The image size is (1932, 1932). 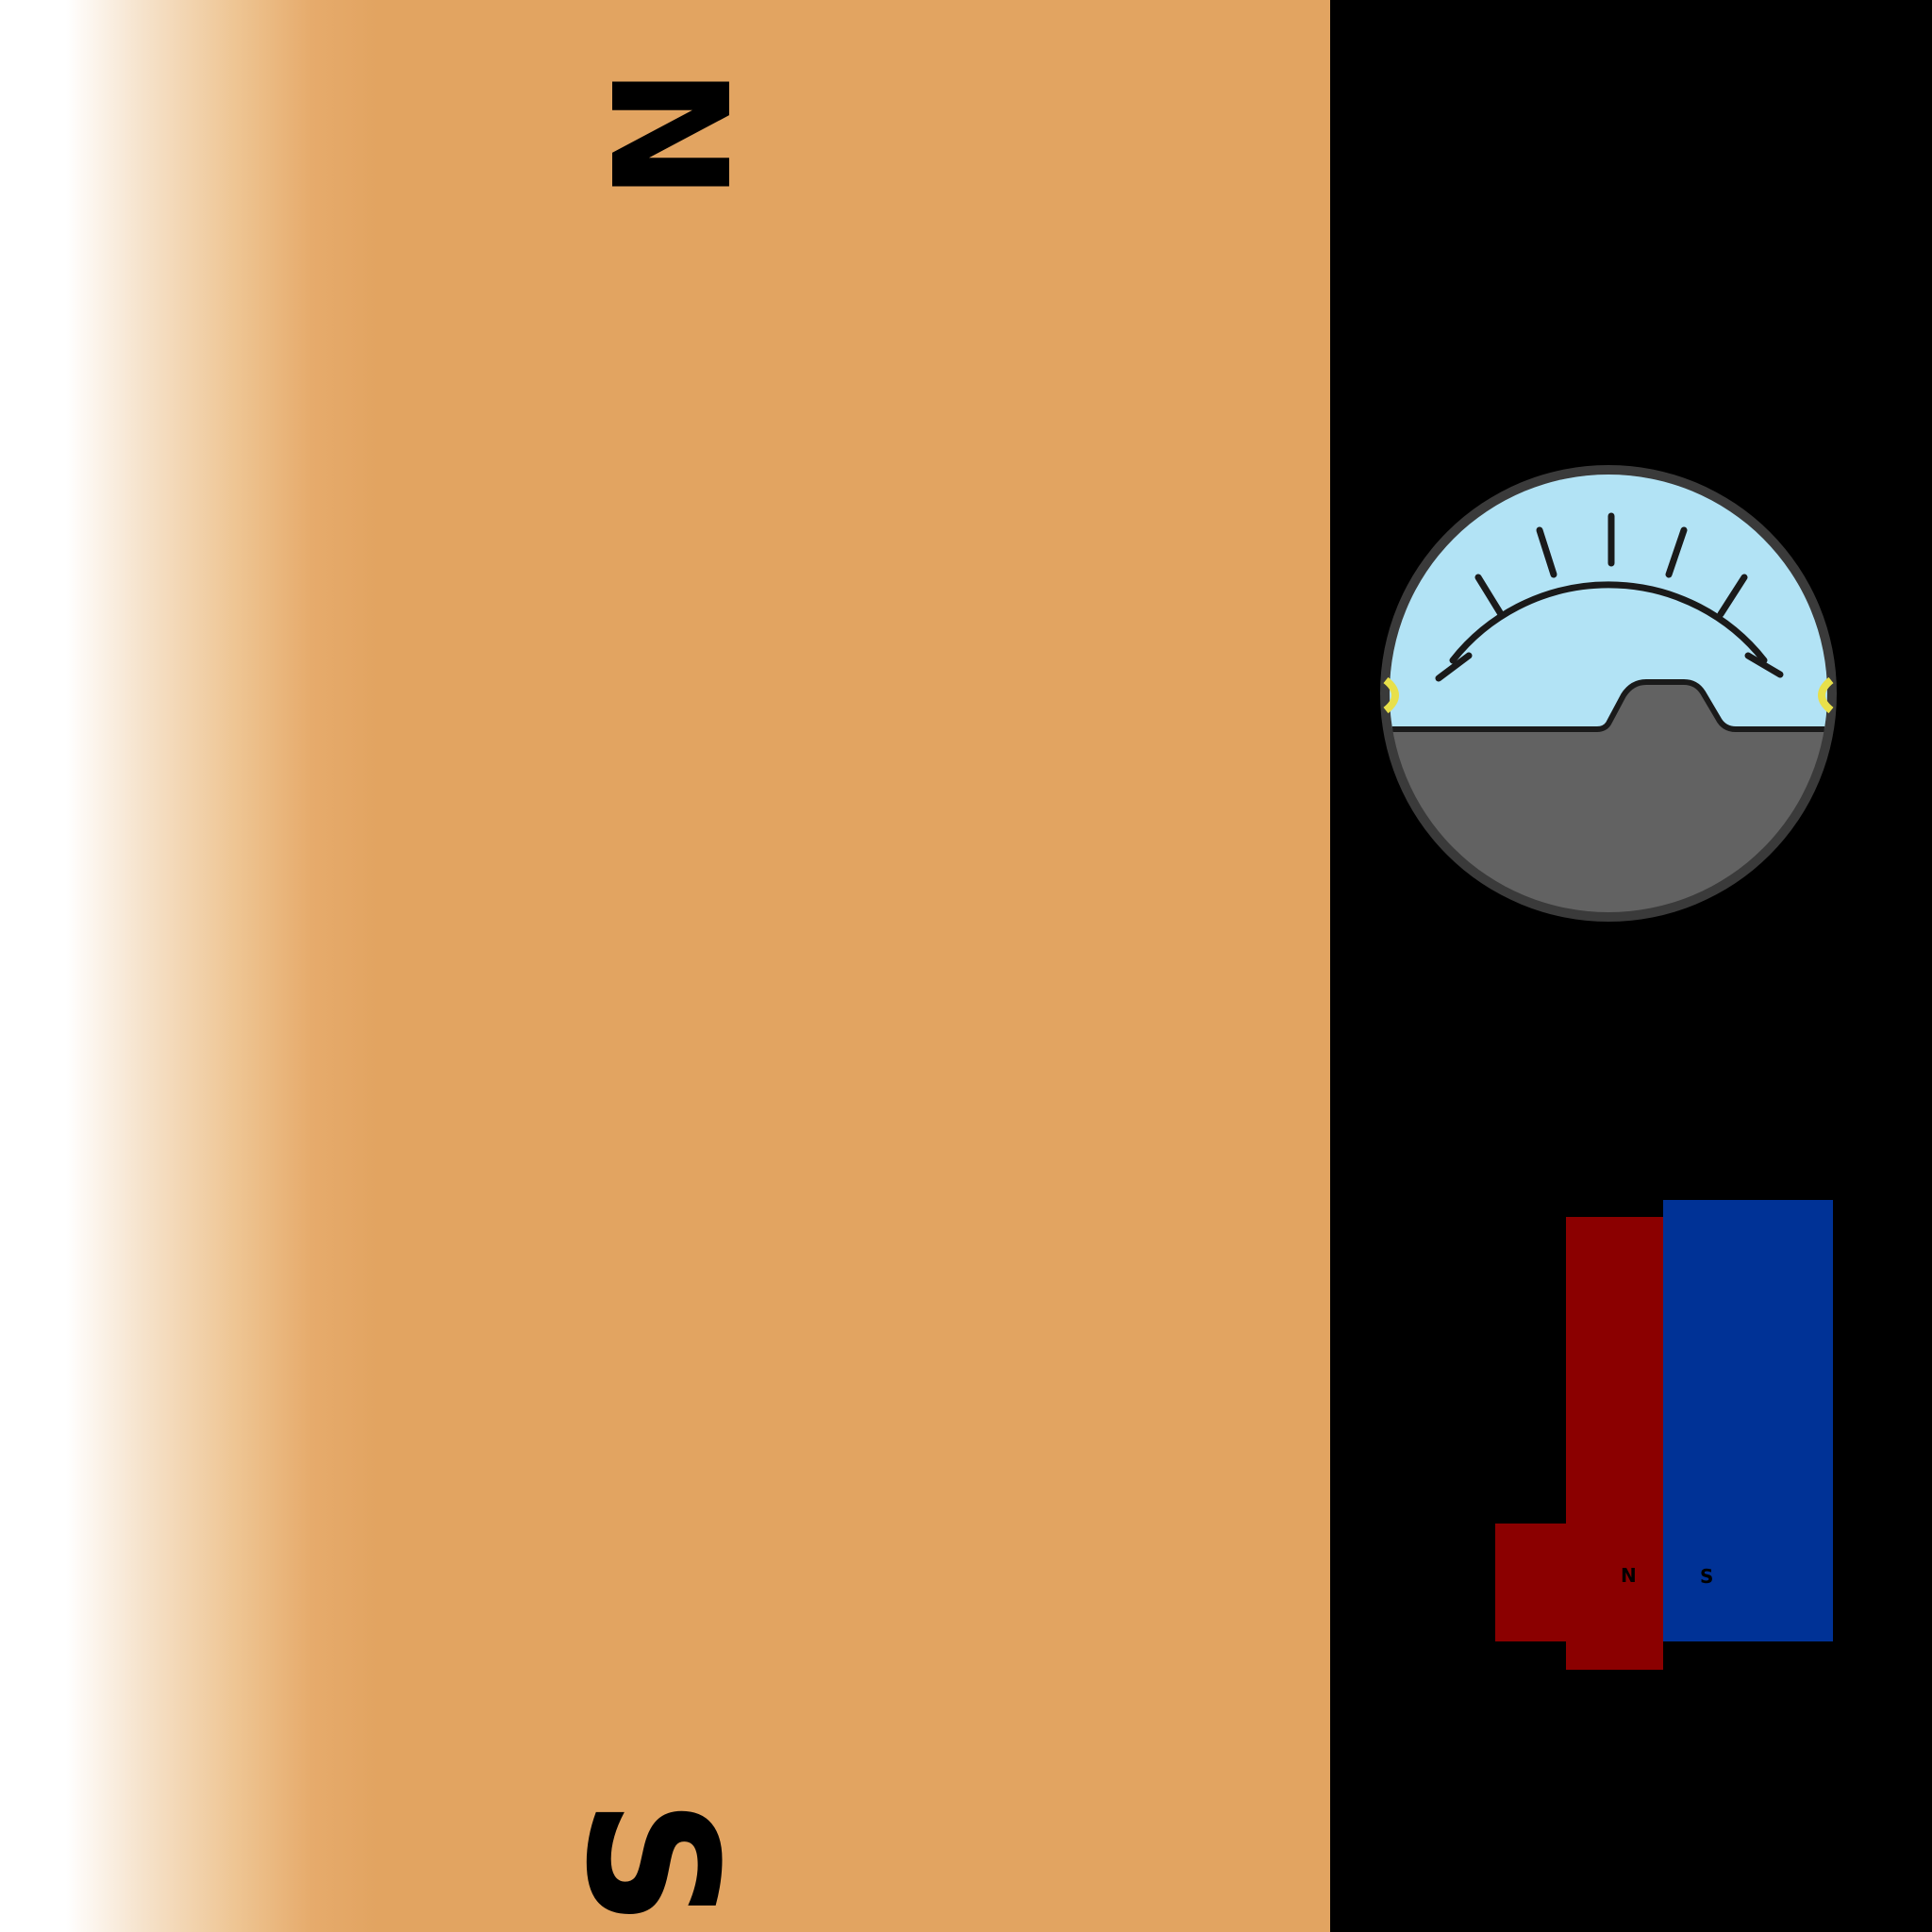 What do you see at coordinates (1610, 597) in the screenshot?
I see `galvanometer-scale` at bounding box center [1610, 597].